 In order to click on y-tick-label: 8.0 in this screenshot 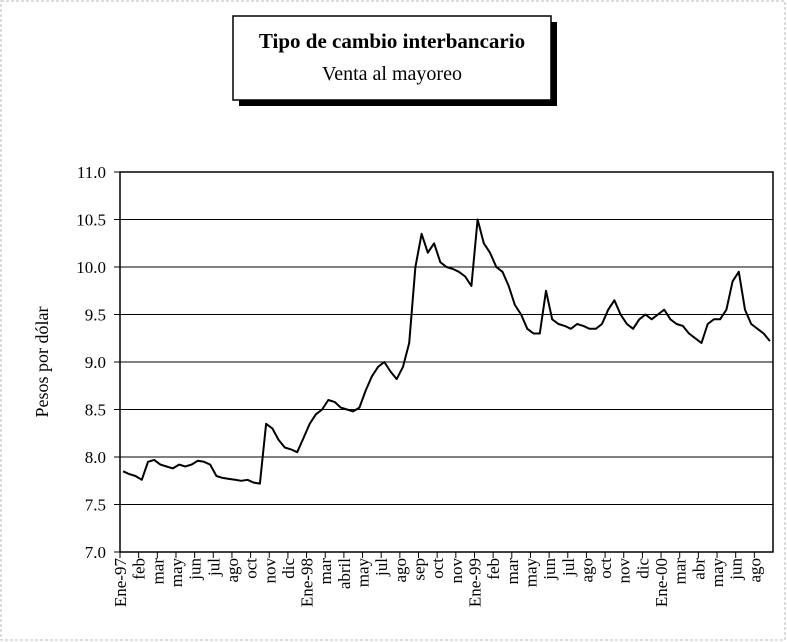, I will do `click(95, 457)`.